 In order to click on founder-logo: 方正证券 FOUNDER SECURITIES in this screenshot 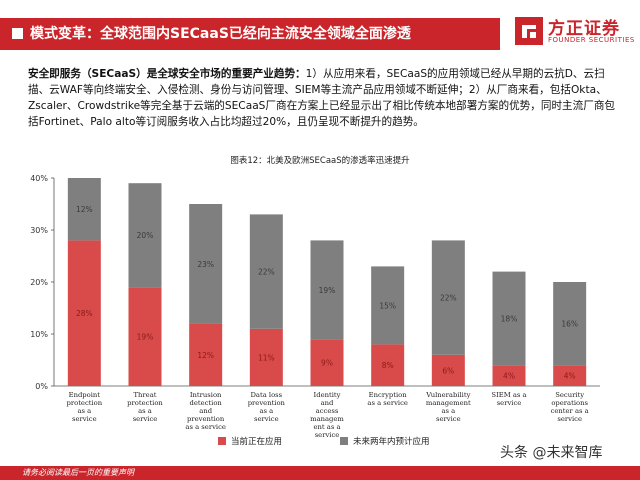, I will do `click(574, 36)`.